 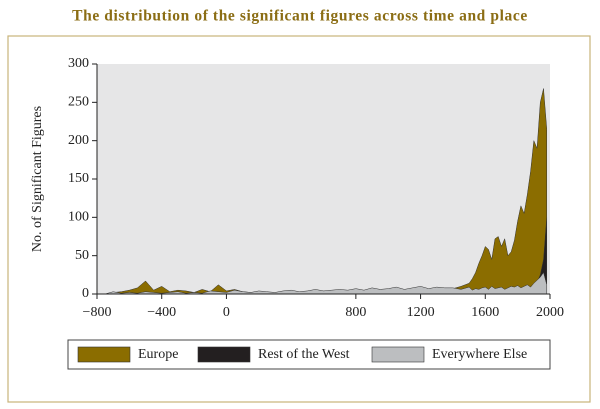 What do you see at coordinates (485, 312) in the screenshot?
I see `x-tick-label: 1600` at bounding box center [485, 312].